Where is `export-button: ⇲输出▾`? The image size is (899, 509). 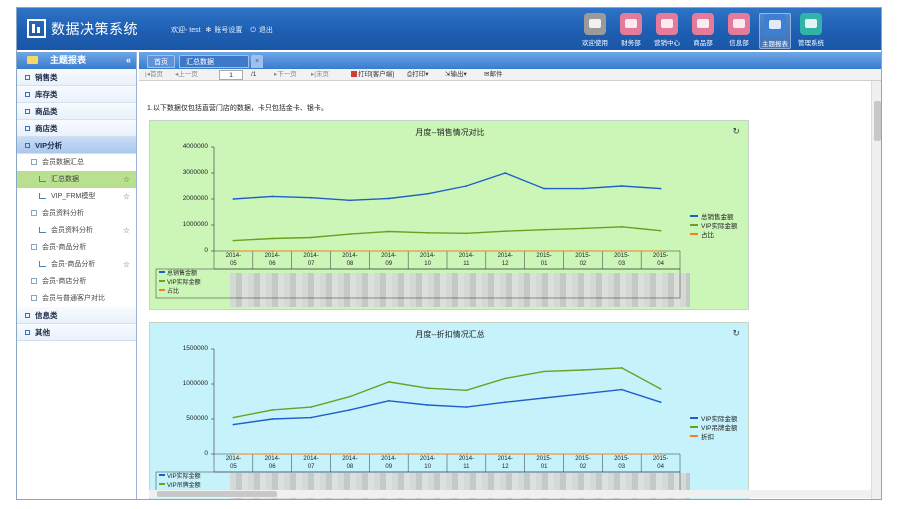
export-button: ⇲输出▾ is located at coordinates (456, 75).